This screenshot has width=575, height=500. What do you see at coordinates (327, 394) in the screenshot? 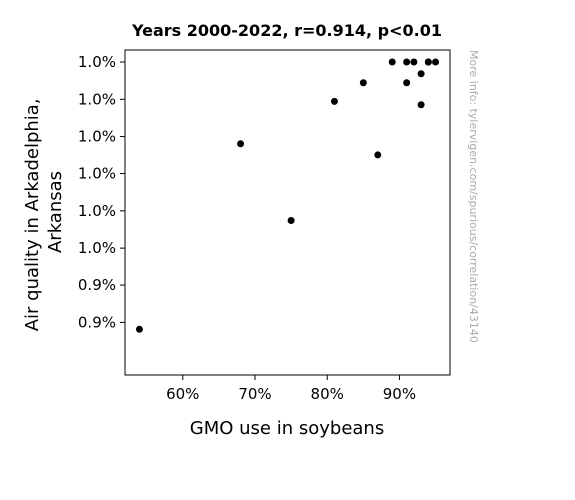
I see `x-tick-label: 80%` at bounding box center [327, 394].